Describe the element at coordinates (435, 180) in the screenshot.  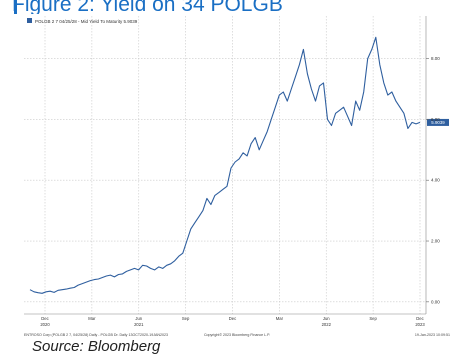
I see `y-tick-label: 4.00` at that location.